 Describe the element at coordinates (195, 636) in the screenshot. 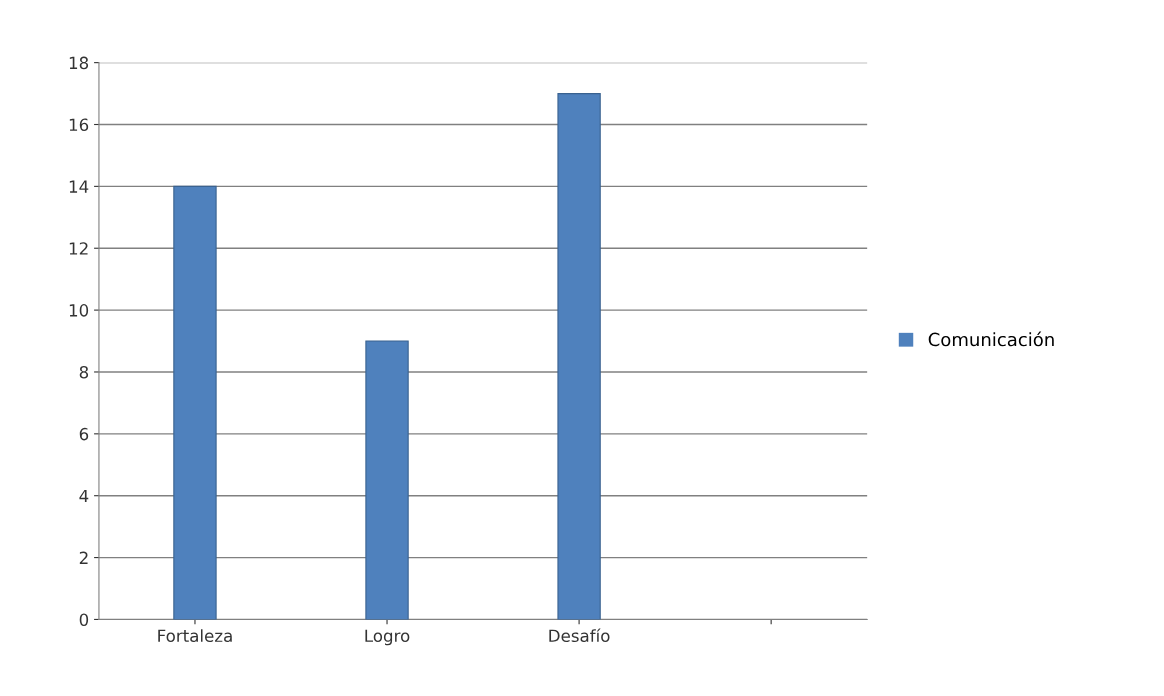

I see `x-tick-label: Fortaleza` at that location.